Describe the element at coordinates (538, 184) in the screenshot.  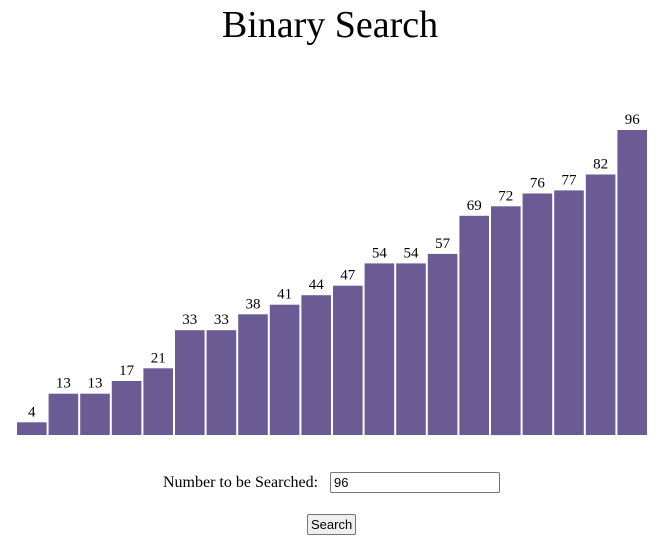
I see `bar-value-label: 76` at that location.